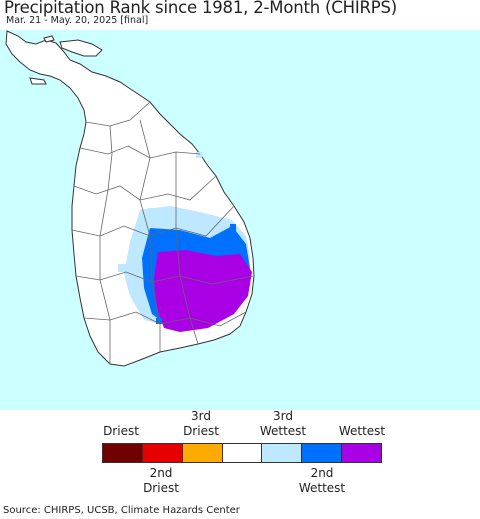 The width and height of the screenshot is (480, 519). Describe the element at coordinates (123, 453) in the screenshot. I see `legend-swatch-driest` at that location.